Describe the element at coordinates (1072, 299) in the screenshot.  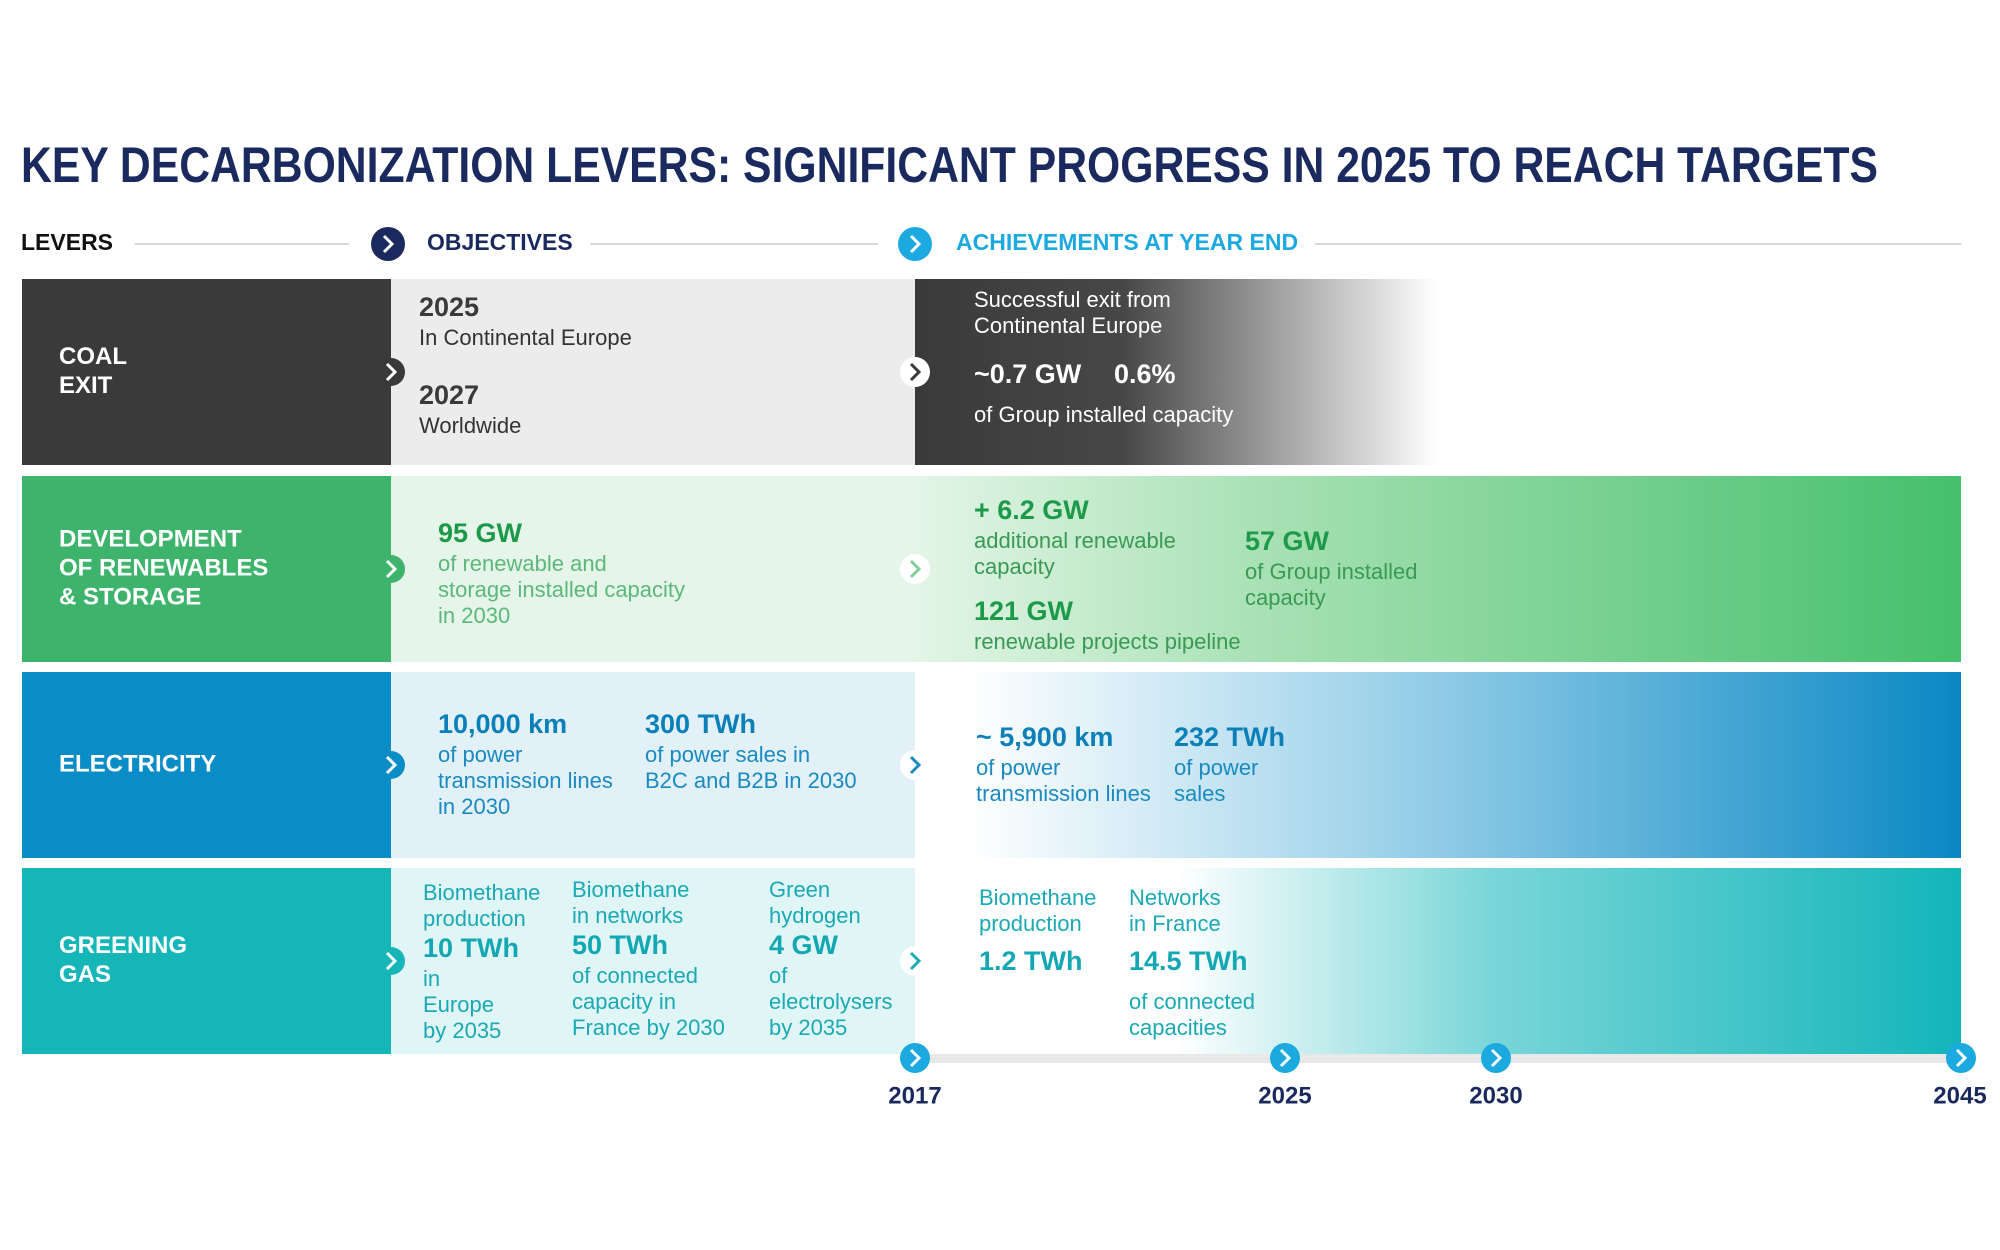
I see `block-text: Successful exit from` at that location.